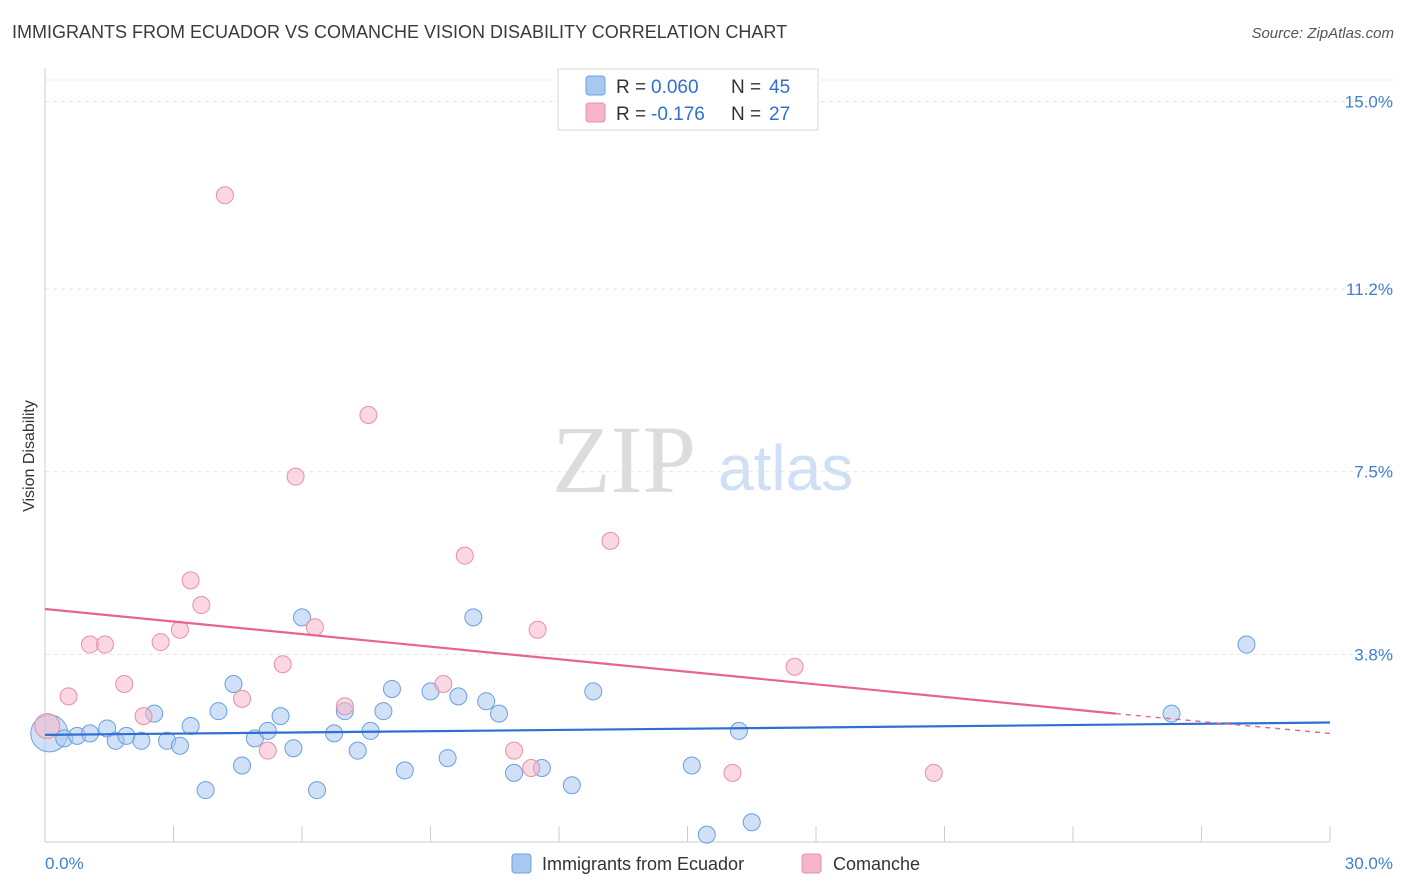  Describe the element at coordinates (746, 114) in the screenshot. I see `stats-legend-n-label-comanche: N =` at that location.